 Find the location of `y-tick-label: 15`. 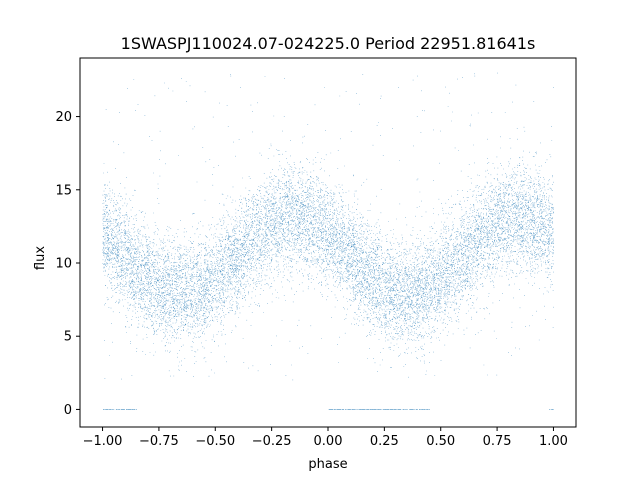

y-tick-label: 15 is located at coordinates (63, 190).